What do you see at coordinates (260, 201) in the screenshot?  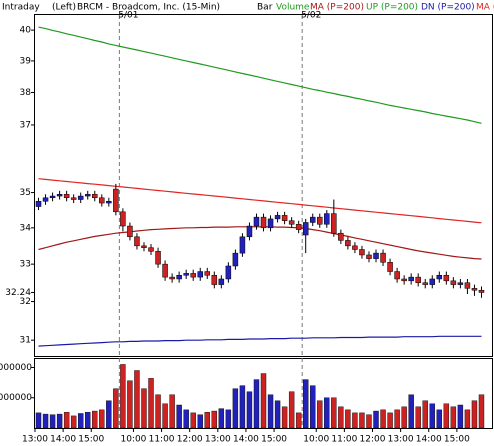 I see `indicator-line` at bounding box center [260, 201].